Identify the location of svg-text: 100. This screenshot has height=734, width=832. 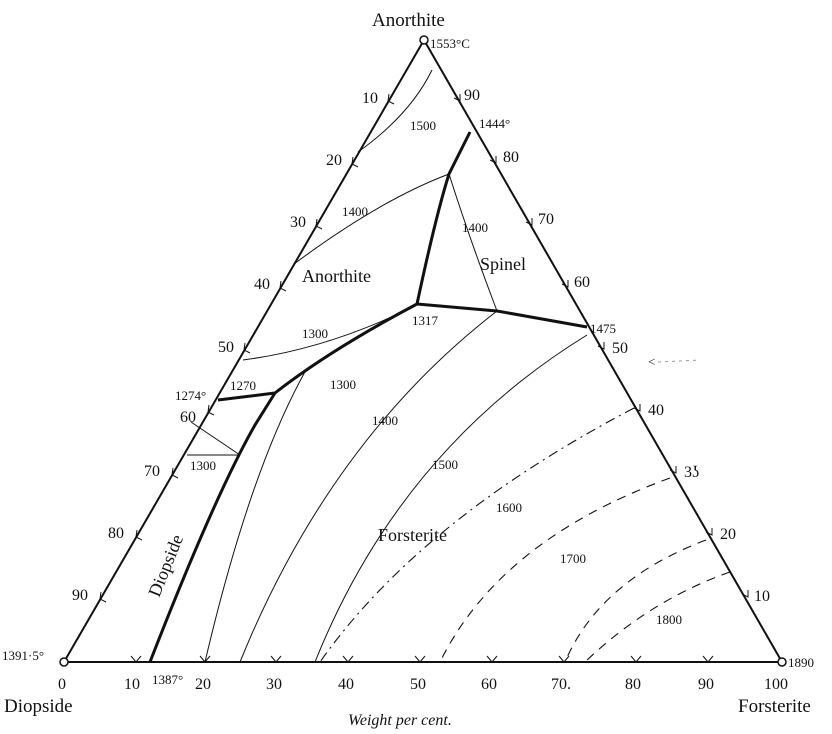
(776, 684).